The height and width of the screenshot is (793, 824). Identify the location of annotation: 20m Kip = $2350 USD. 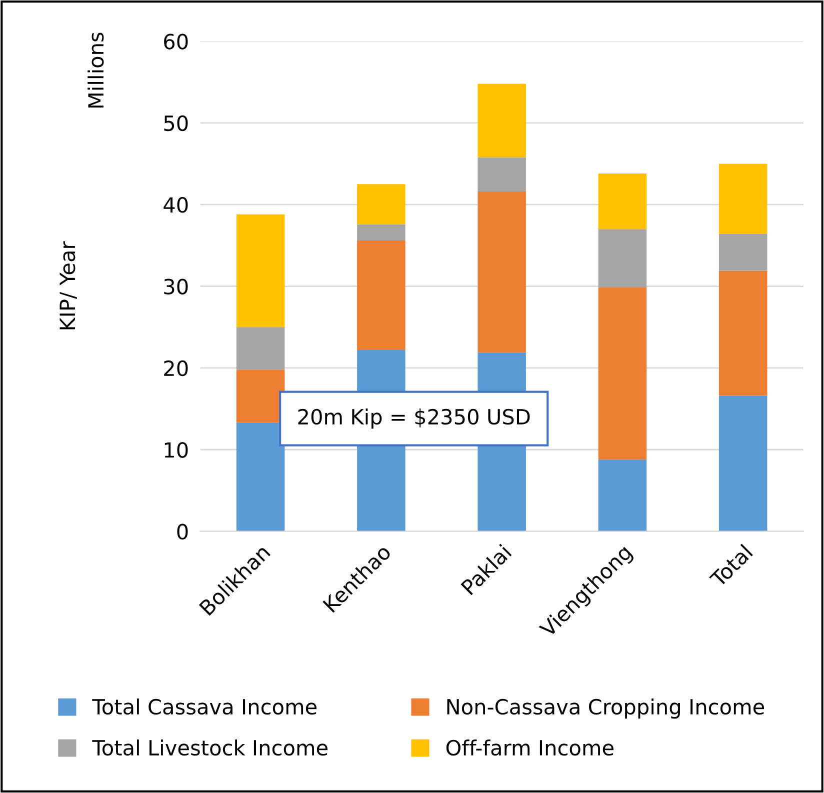
(414, 418).